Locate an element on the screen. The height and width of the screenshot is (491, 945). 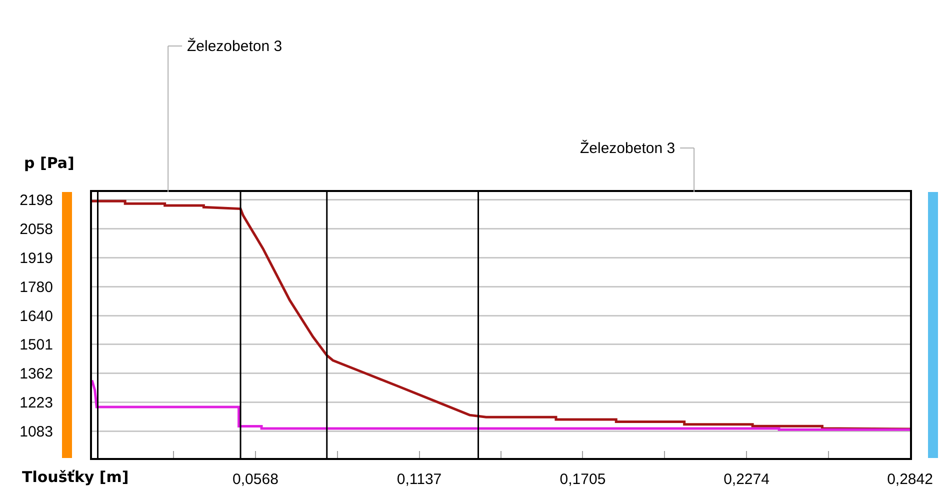
y-tick-label: 1919 is located at coordinates (36, 258).